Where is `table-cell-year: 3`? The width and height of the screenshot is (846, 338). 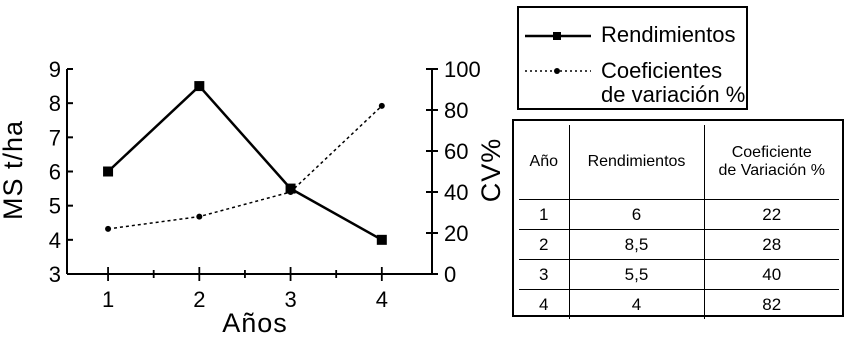
table-cell-year: 3 is located at coordinates (544, 274).